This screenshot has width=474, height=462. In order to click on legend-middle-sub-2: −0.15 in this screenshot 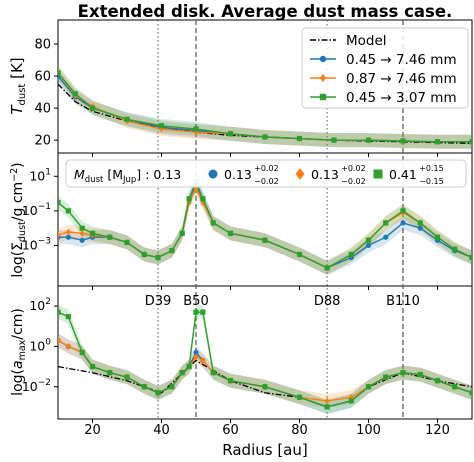, I will do `click(431, 181)`.